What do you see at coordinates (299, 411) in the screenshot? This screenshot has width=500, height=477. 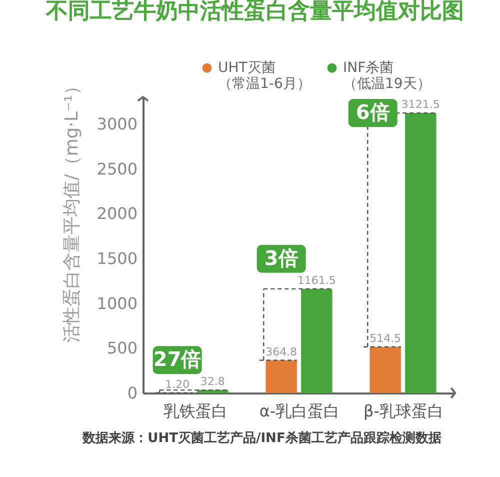 I see `x-tick-label: α-乳白蛋白` at bounding box center [299, 411].